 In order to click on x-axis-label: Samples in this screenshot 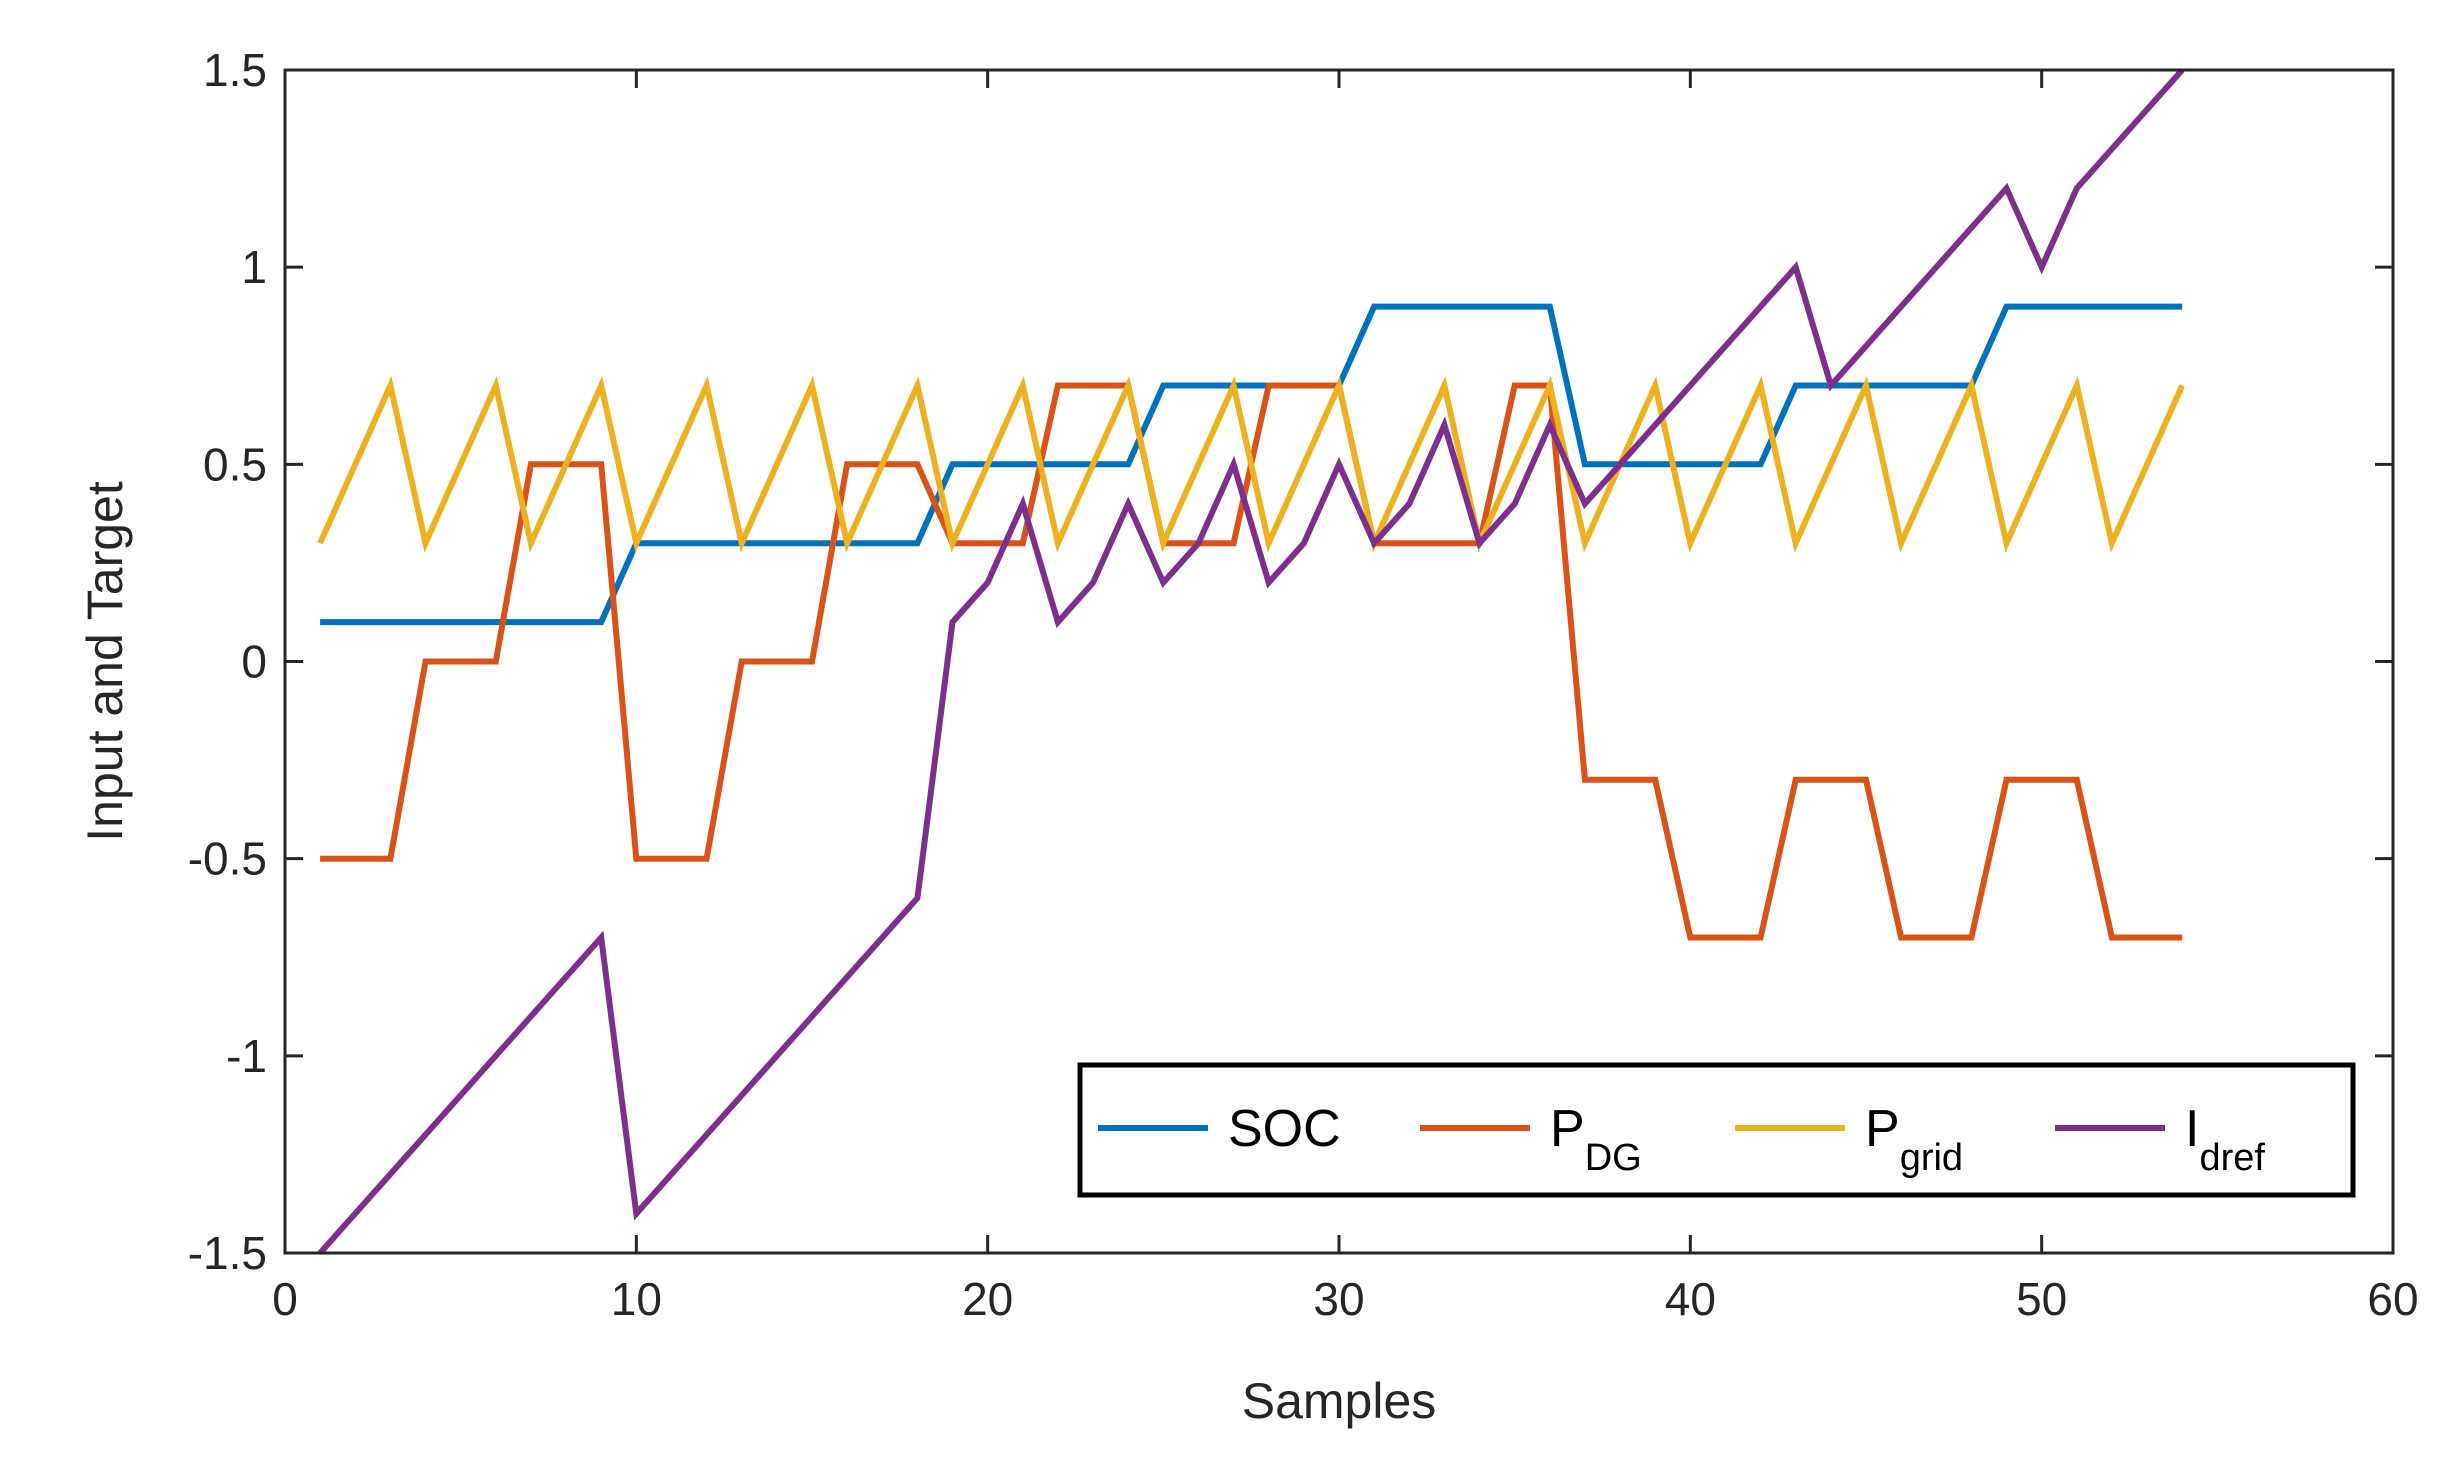, I will do `click(1339, 1401)`.